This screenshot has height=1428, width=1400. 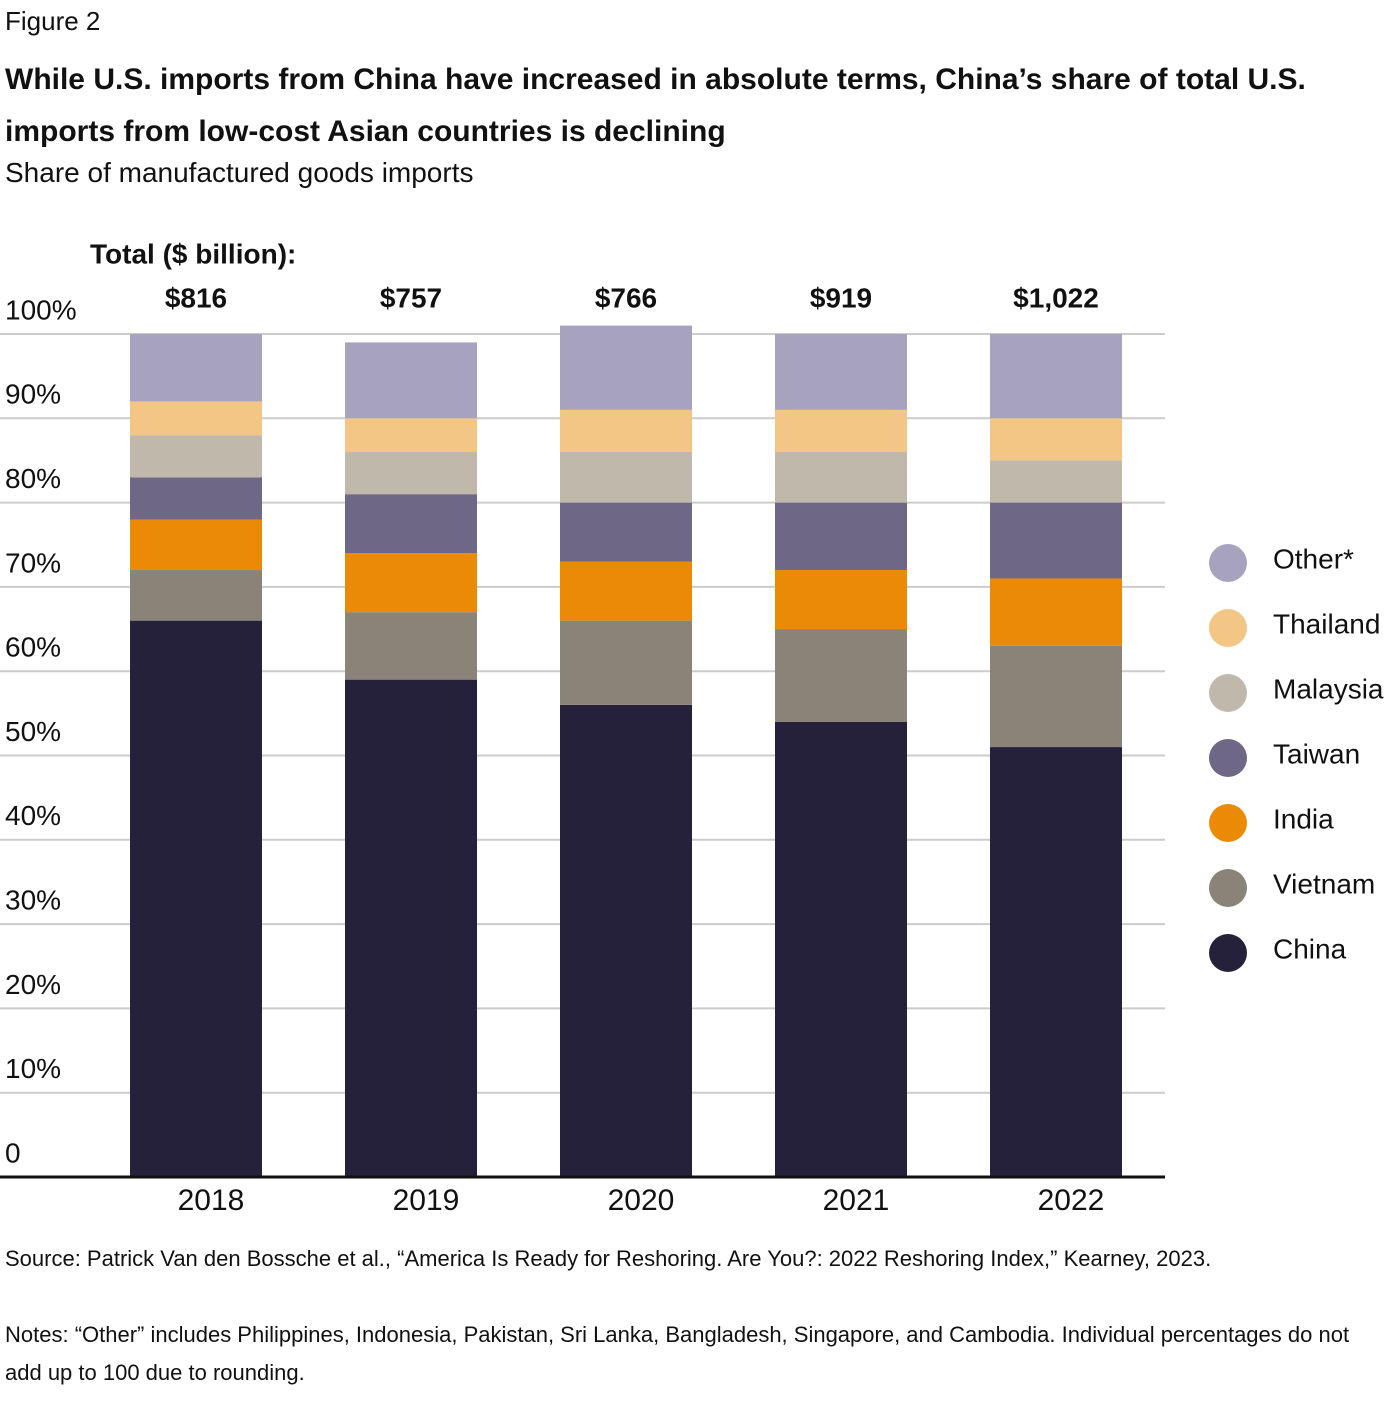 What do you see at coordinates (411, 297) in the screenshot?
I see `total-label: $757` at bounding box center [411, 297].